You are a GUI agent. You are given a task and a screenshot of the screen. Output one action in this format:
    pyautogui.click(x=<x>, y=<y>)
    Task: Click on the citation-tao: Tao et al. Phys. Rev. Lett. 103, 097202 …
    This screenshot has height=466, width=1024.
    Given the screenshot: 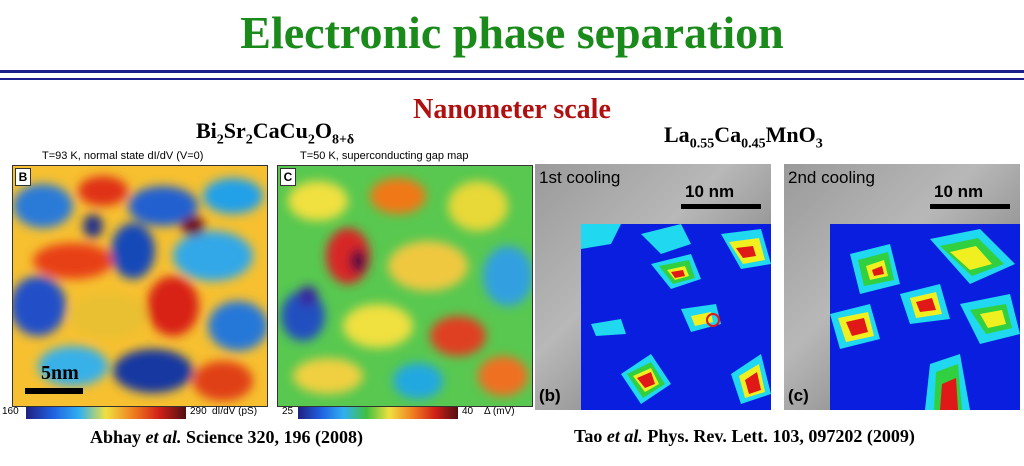 What is the action you would take?
    pyautogui.click(x=744, y=436)
    